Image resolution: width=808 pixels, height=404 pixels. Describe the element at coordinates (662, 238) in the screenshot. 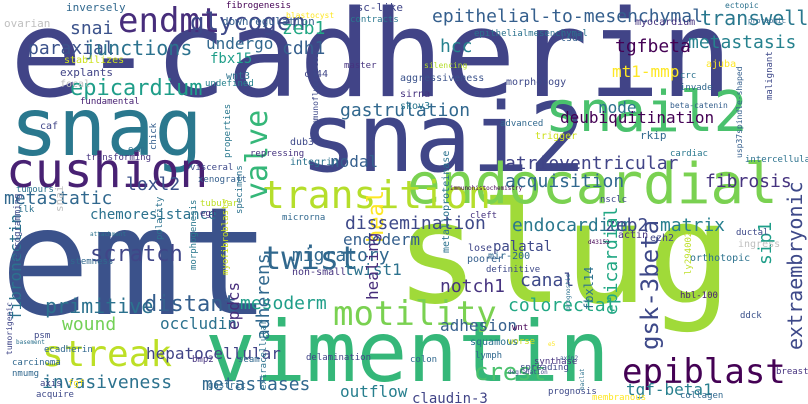

I see `cloud-word-small: ezh2` at that location.